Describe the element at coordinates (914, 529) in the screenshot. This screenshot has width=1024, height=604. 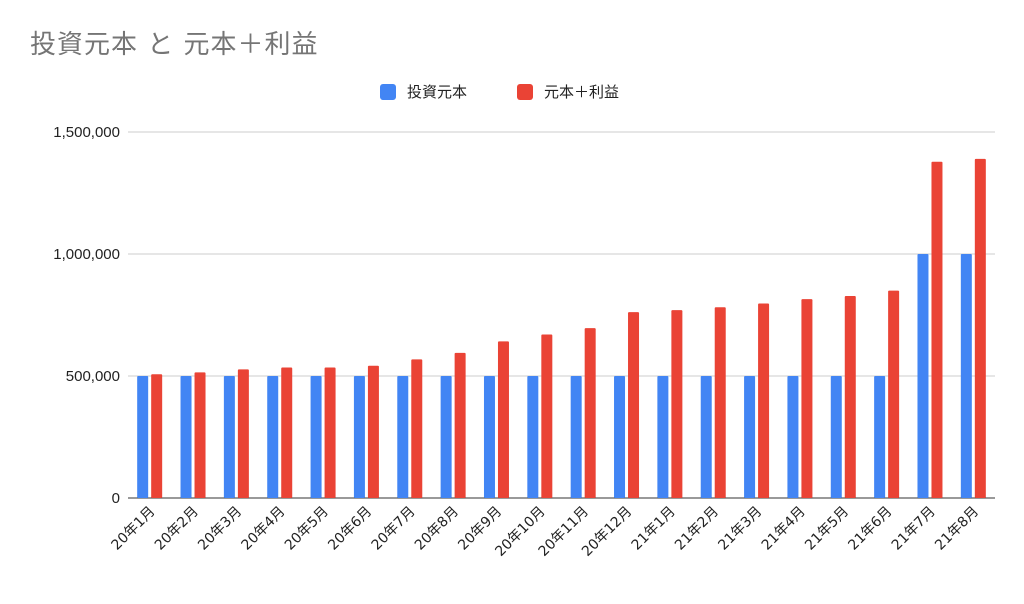
I see `x-tick-label: 21年7月` at that location.